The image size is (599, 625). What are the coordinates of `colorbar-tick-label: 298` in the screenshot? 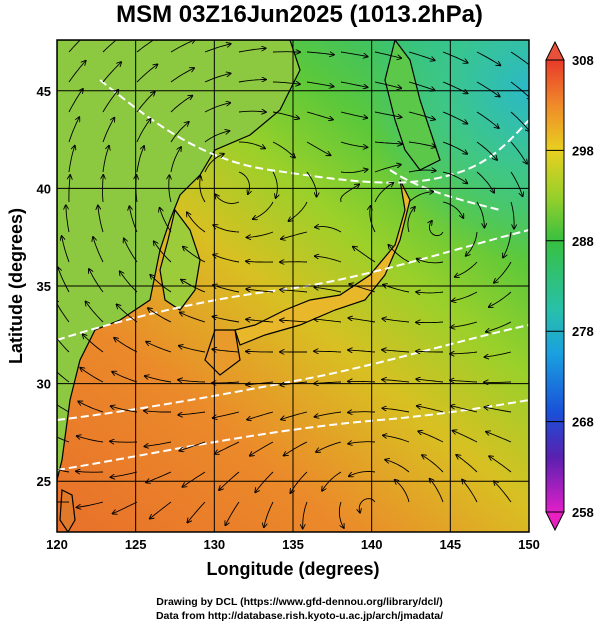 It's located at (583, 150).